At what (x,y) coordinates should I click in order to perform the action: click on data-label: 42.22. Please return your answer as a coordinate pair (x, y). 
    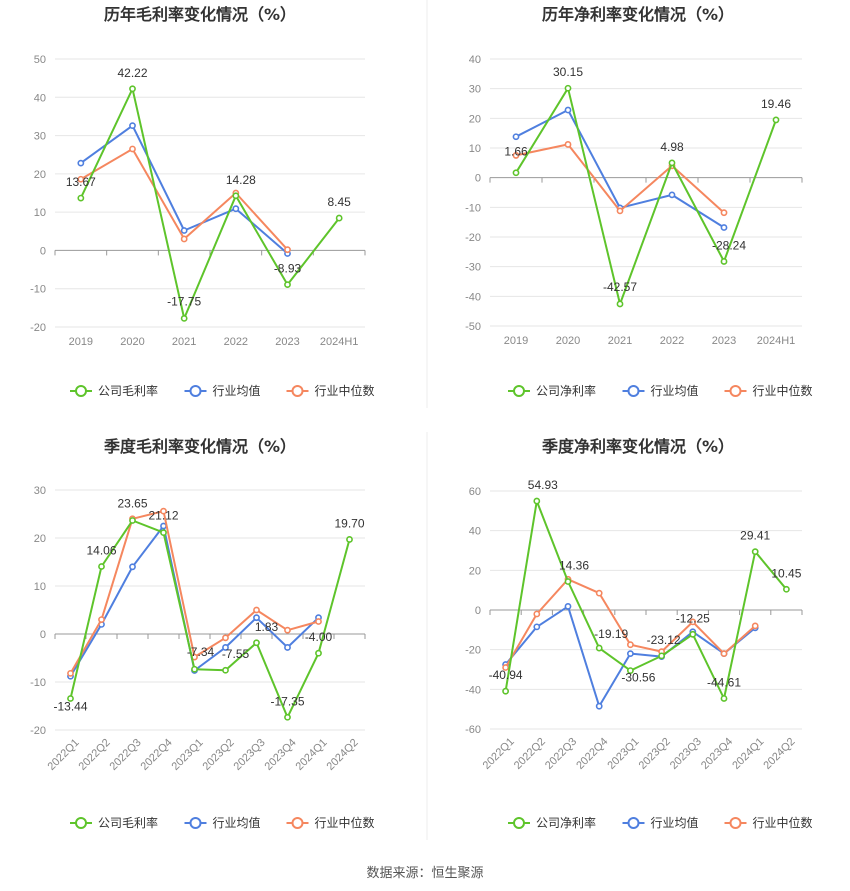
    Looking at the image, I should click on (132, 73).